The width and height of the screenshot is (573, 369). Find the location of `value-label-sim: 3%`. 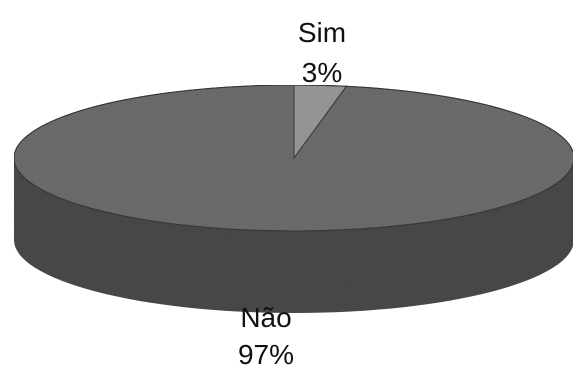

value-label-sim: 3% is located at coordinates (322, 72).